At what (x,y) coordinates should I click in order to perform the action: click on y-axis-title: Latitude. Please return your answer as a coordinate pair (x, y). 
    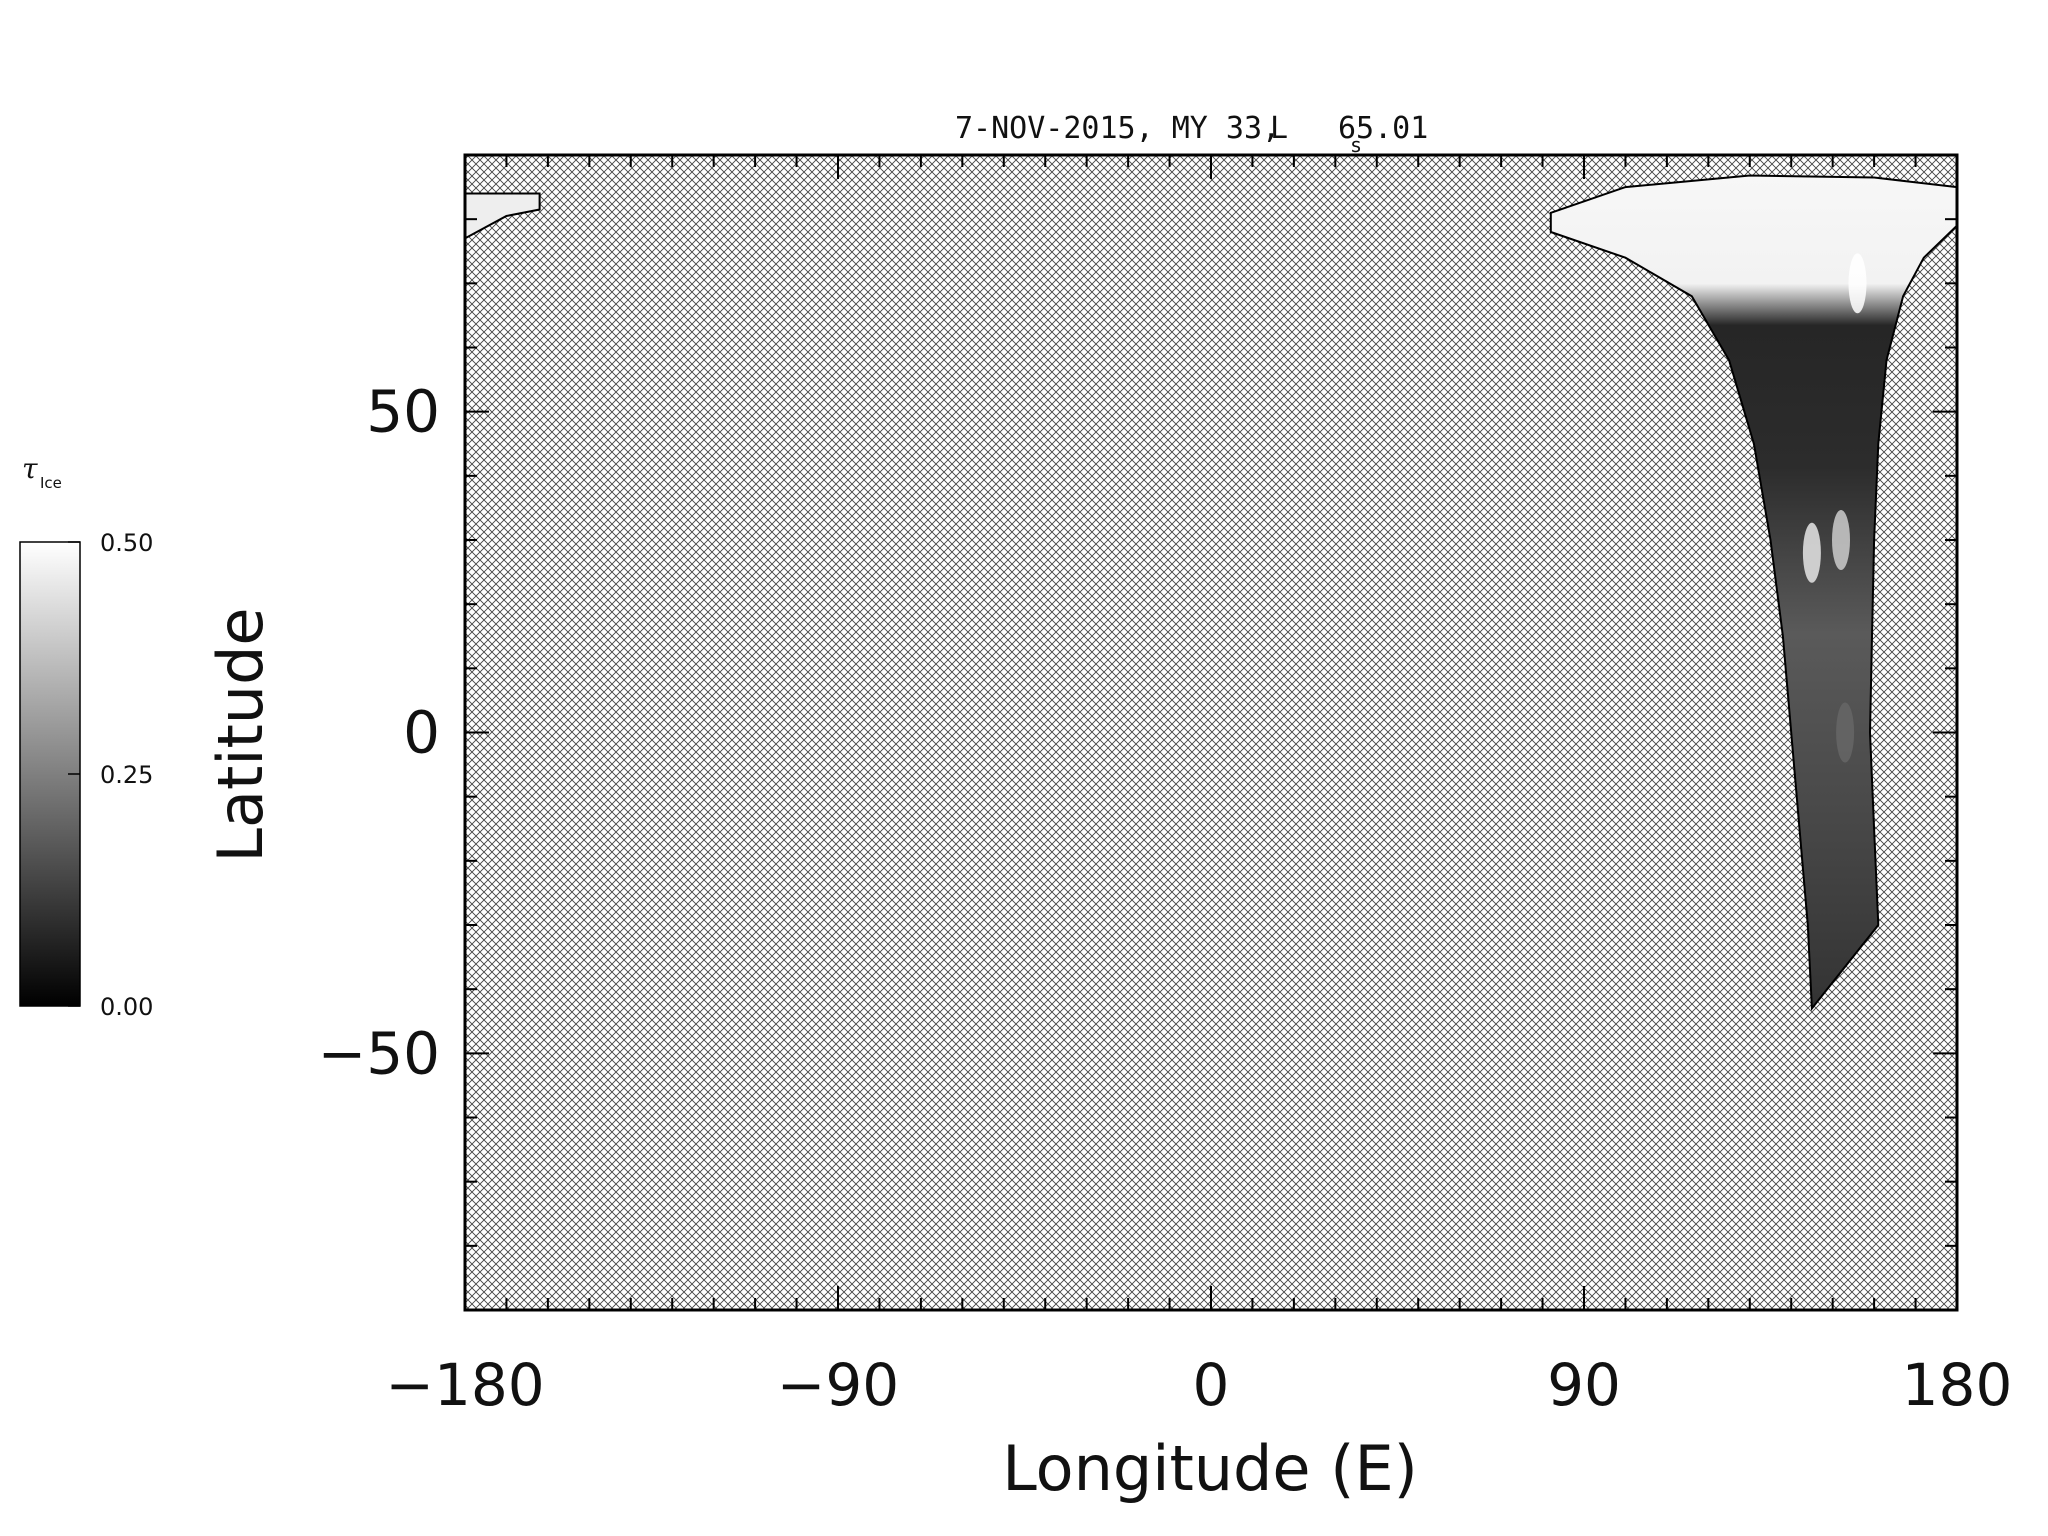
    Looking at the image, I should click on (240, 734).